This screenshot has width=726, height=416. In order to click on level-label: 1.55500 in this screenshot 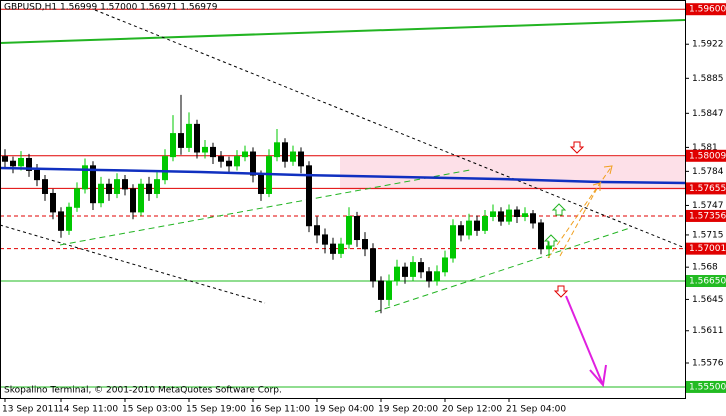, I will do `click(707, 387)`.